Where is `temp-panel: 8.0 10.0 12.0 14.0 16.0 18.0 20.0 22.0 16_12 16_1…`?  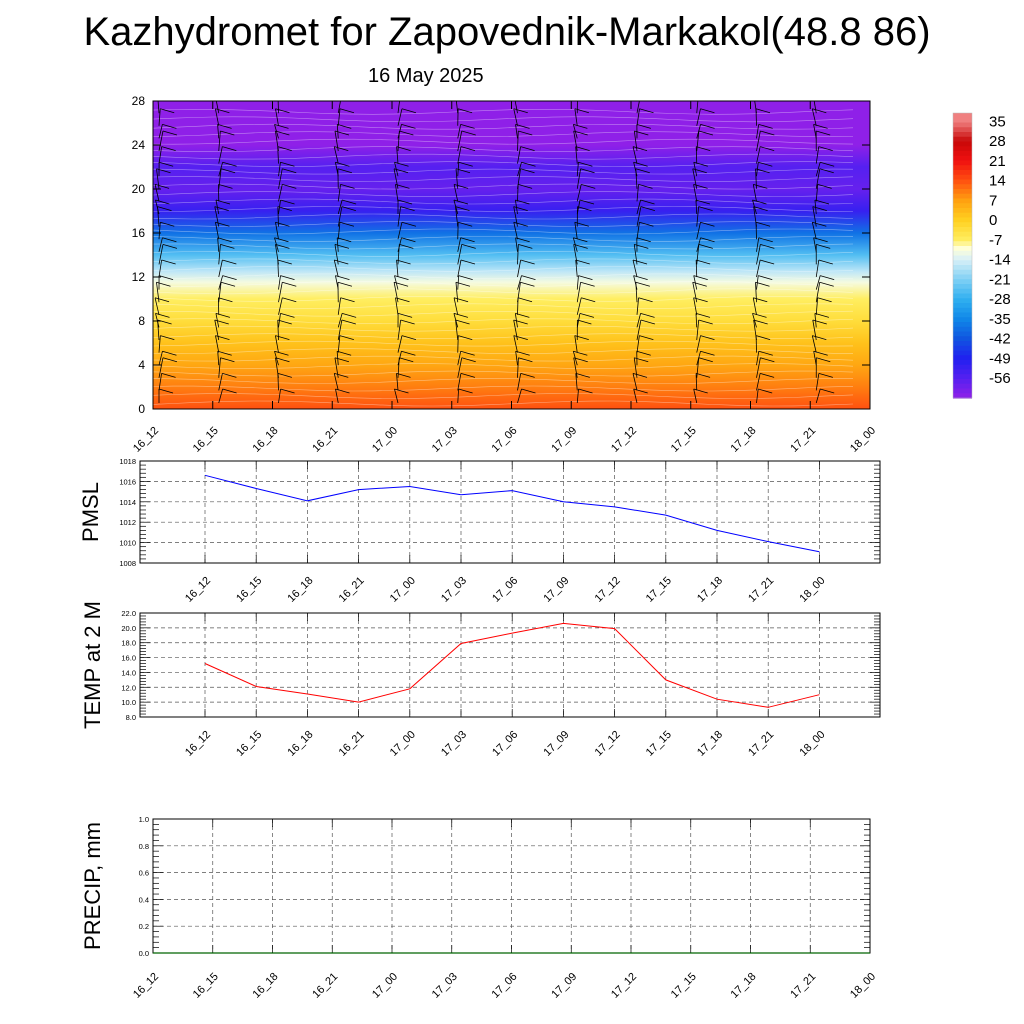 temp-panel: 8.0 10.0 12.0 14.0 16.0 18.0 20.0 22.0 16_12 16_1… is located at coordinates (480, 680).